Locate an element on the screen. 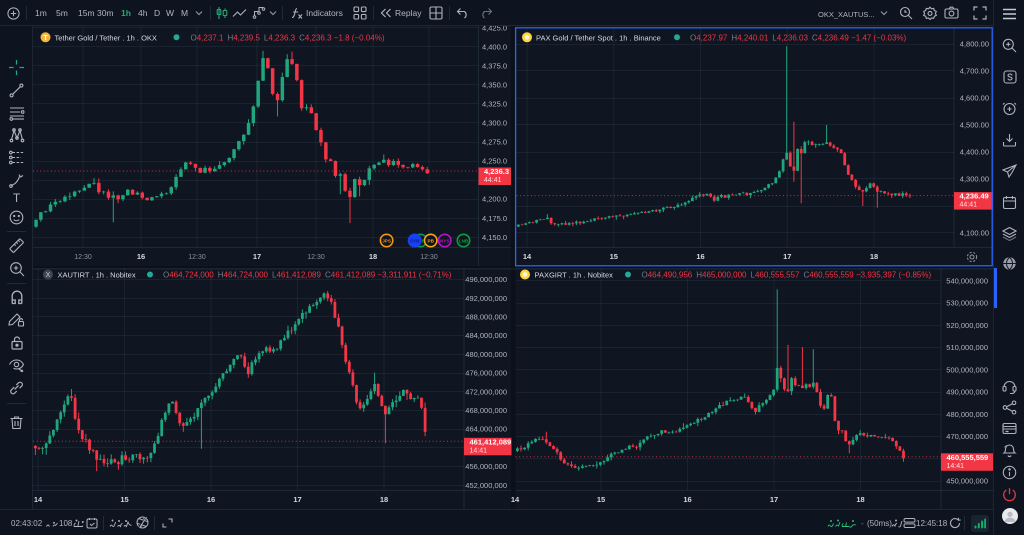 Image resolution: width=1024 pixels, height=535 pixels. svg-text: X is located at coordinates (48, 275).